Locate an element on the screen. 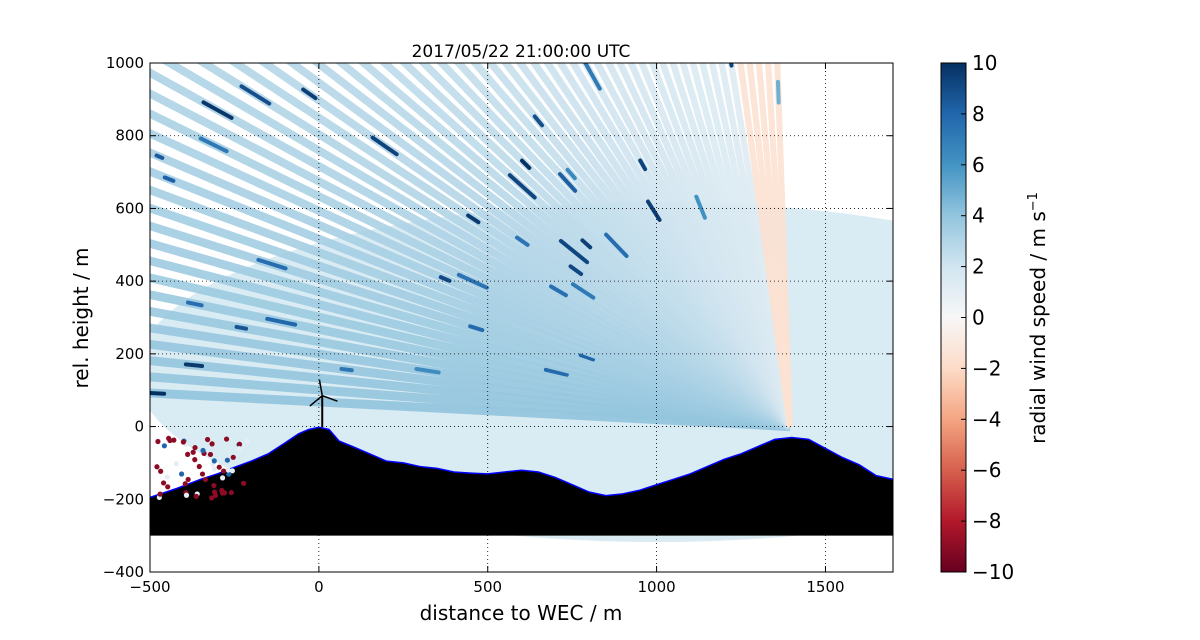 The width and height of the screenshot is (1200, 640). colorbar-tick-label: 2 is located at coordinates (978, 267).